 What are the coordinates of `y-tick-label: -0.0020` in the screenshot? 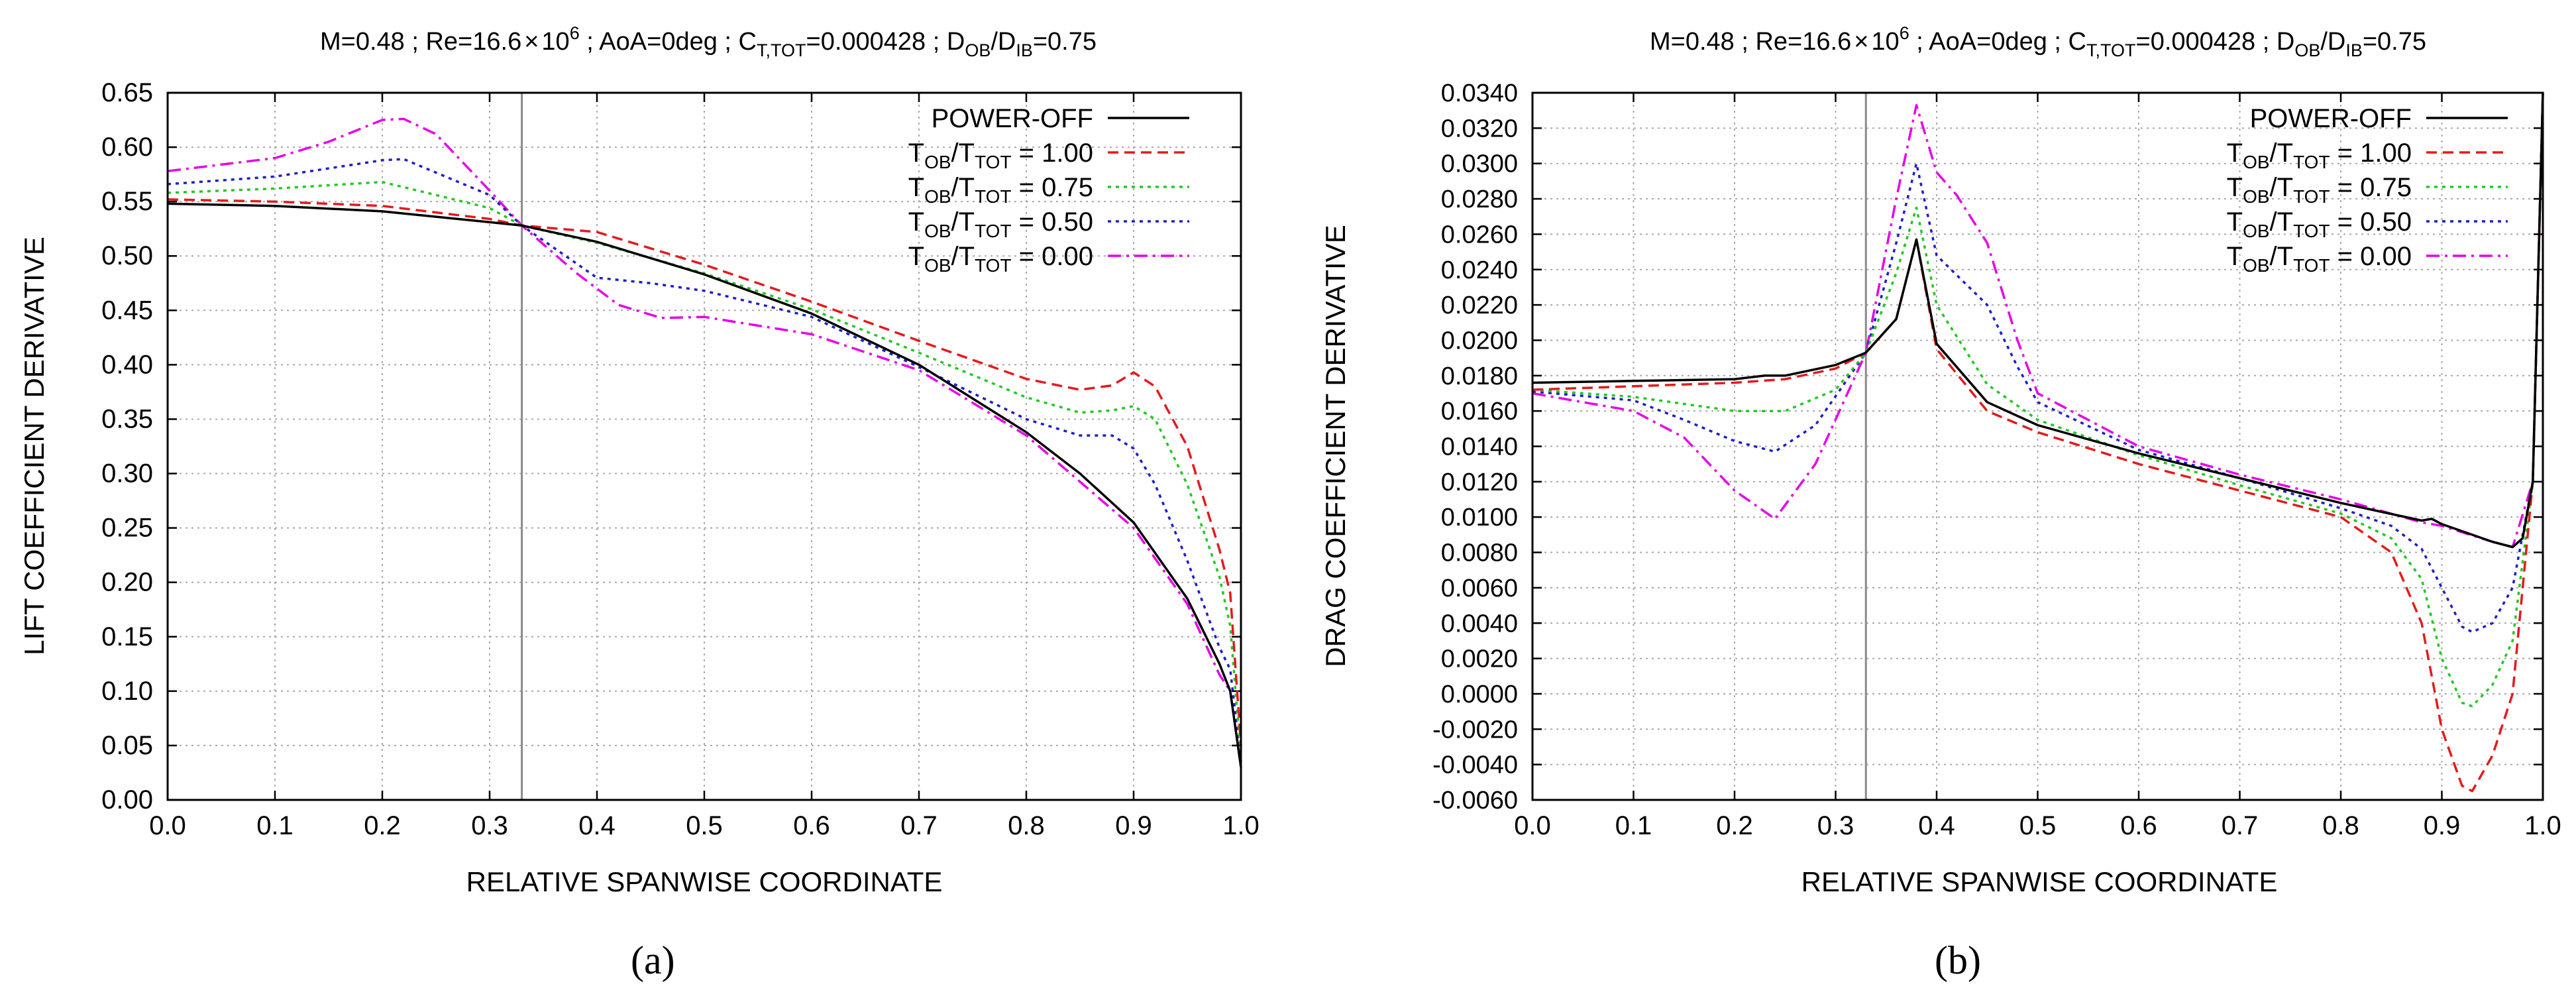 It's located at (1475, 730).